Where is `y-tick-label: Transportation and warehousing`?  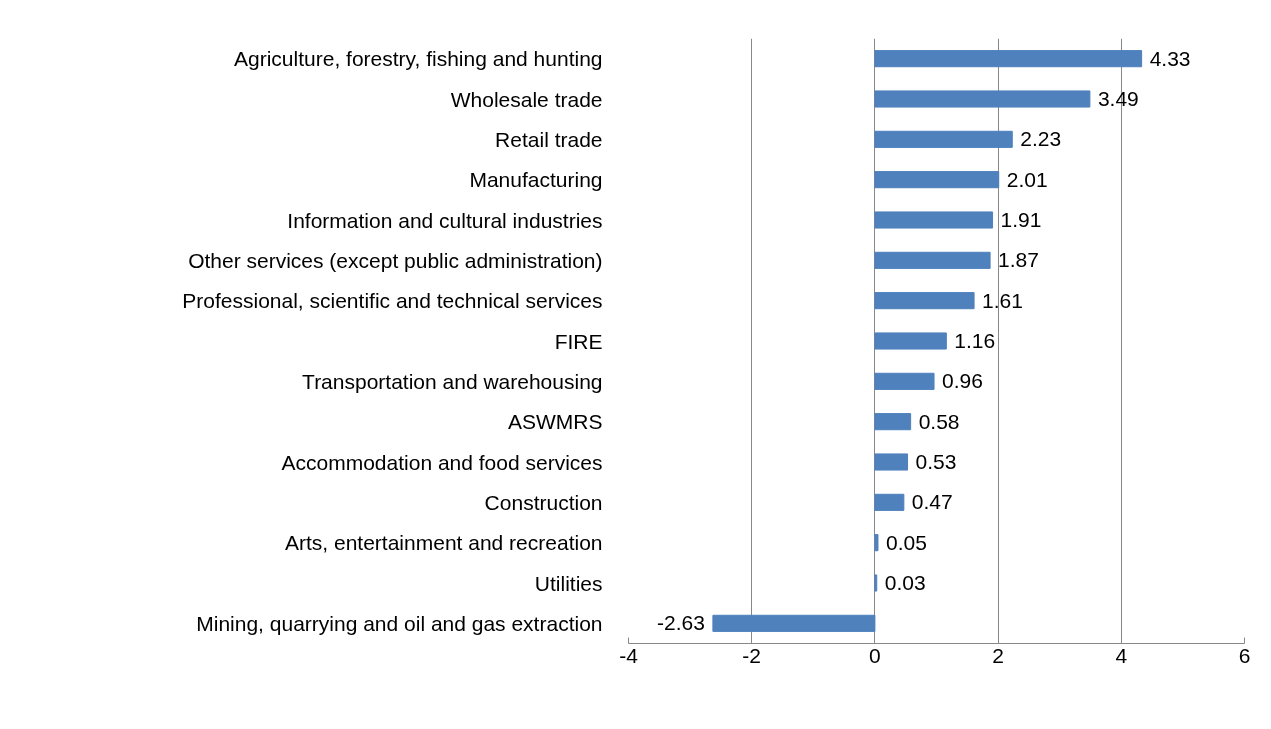
y-tick-label: Transportation and warehousing is located at coordinates (452, 381).